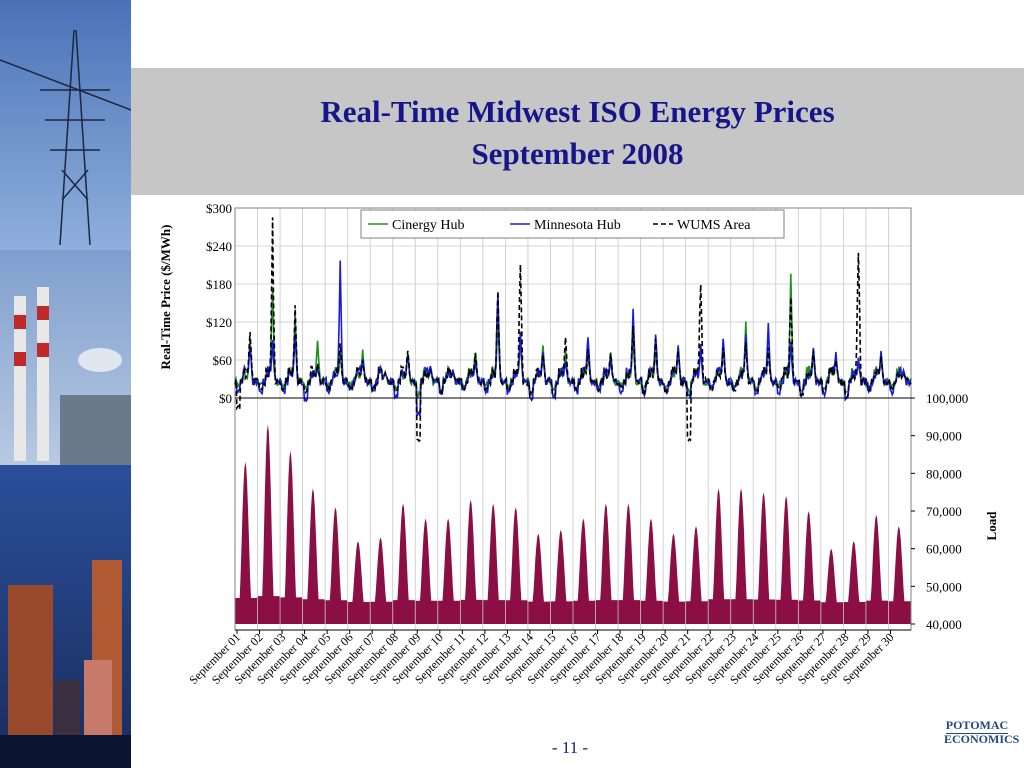 Image resolution: width=1024 pixels, height=768 pixels. Describe the element at coordinates (219, 284) in the screenshot. I see `y-price-tick-2: $180` at that location.